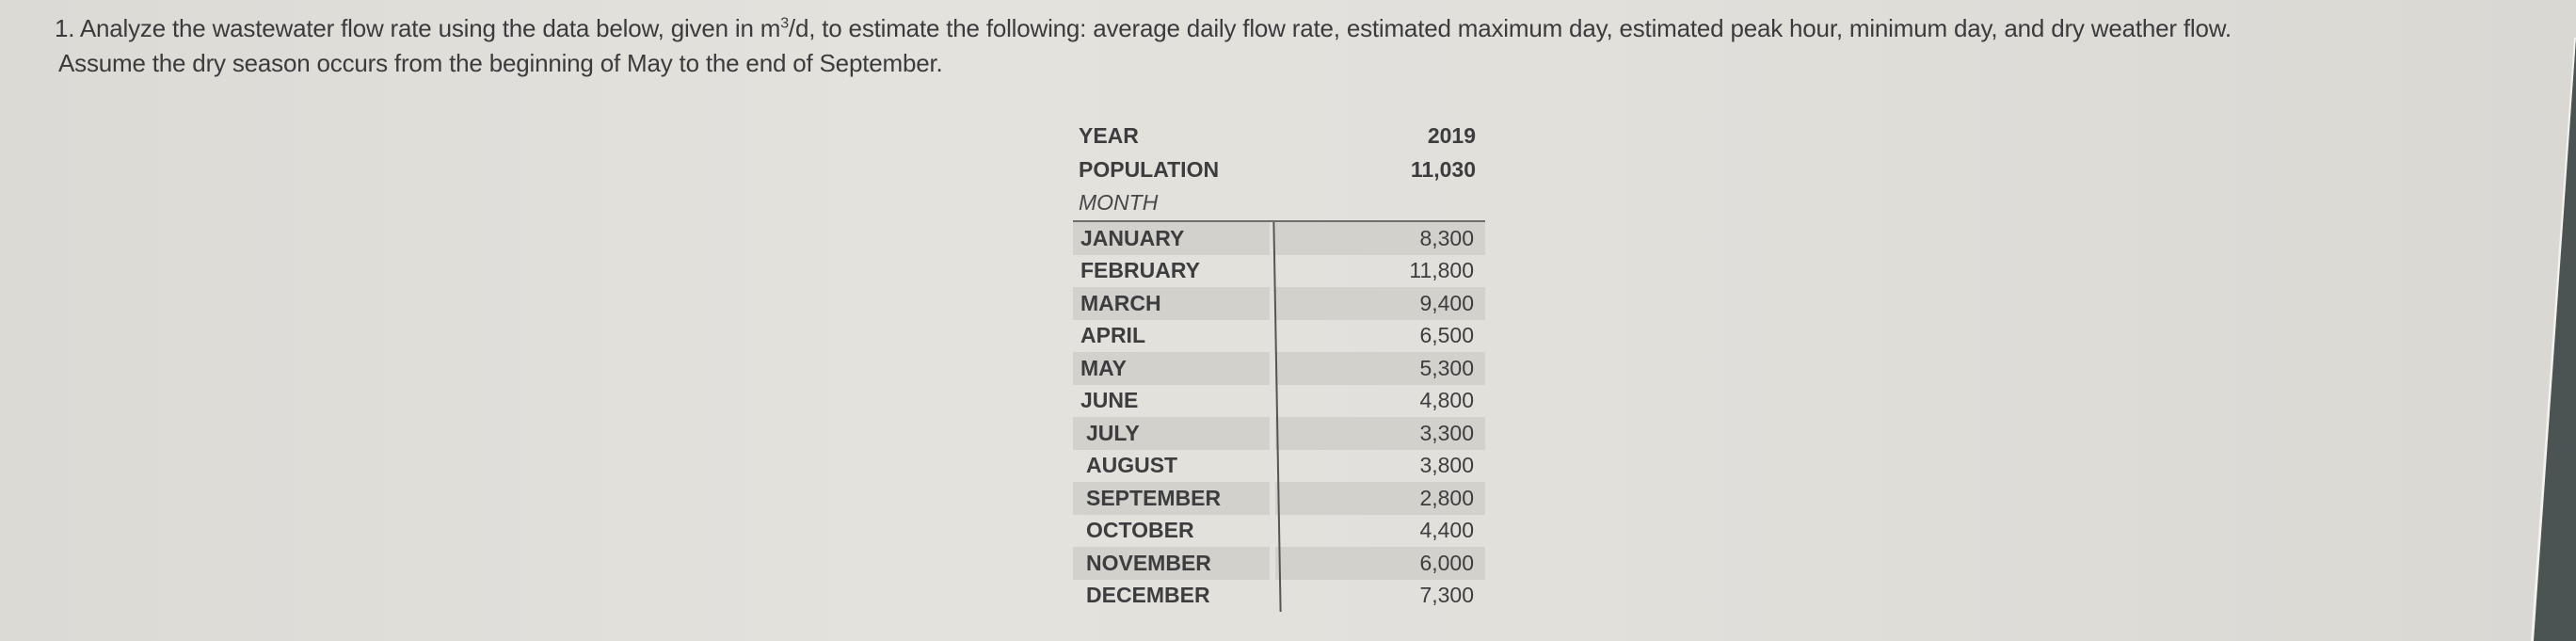  Describe the element at coordinates (1132, 465) in the screenshot. I see `month-cell: AUGUST` at that location.